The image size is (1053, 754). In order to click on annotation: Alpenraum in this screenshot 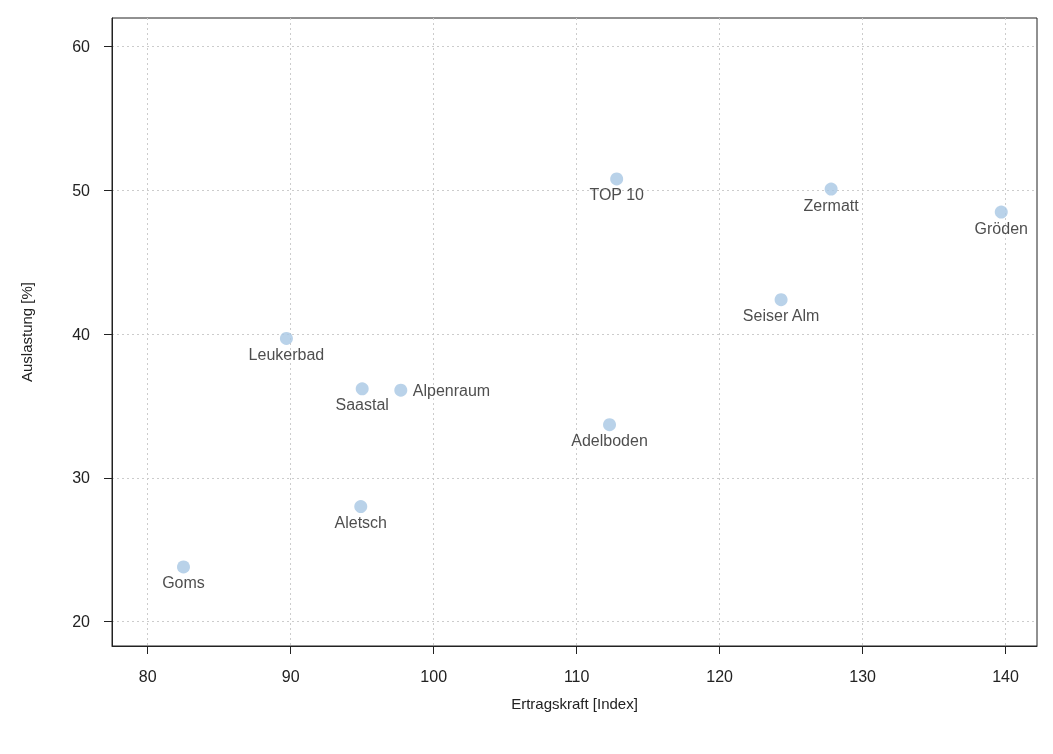, I will do `click(451, 390)`.